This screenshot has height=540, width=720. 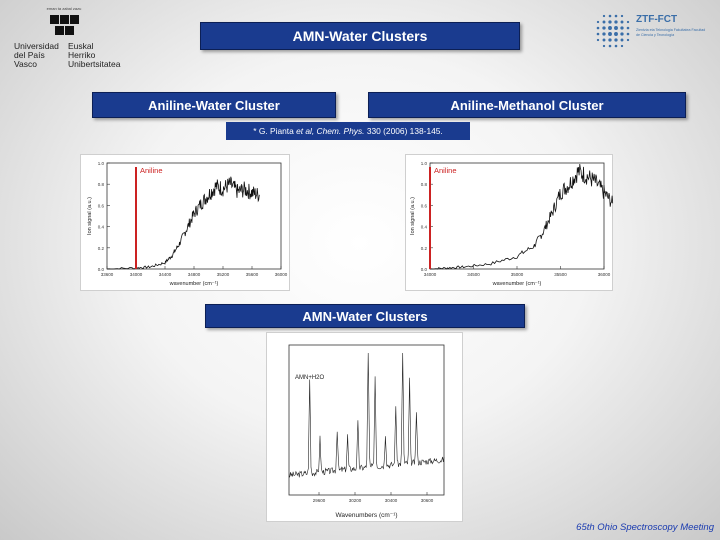 I want to click on x-tick-label: 34800, so click(x=194, y=274).